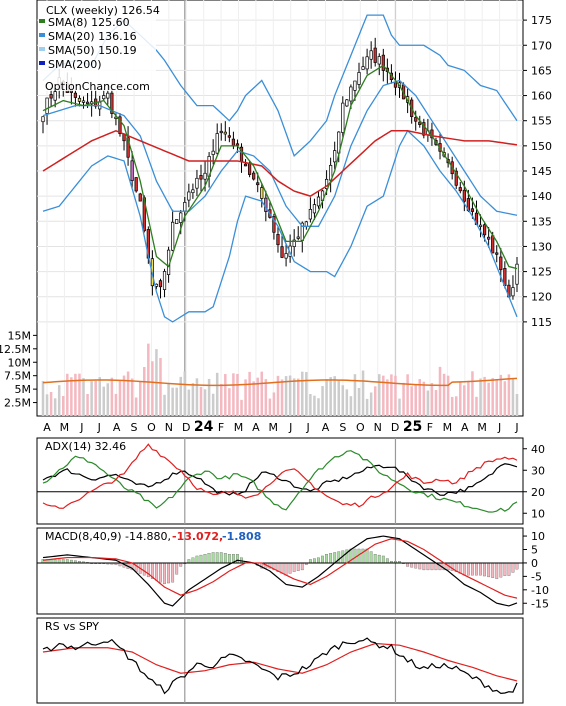 The height and width of the screenshot is (706, 566). What do you see at coordinates (541, 221) in the screenshot?
I see `price-y-tick-label: 135` at bounding box center [541, 221].